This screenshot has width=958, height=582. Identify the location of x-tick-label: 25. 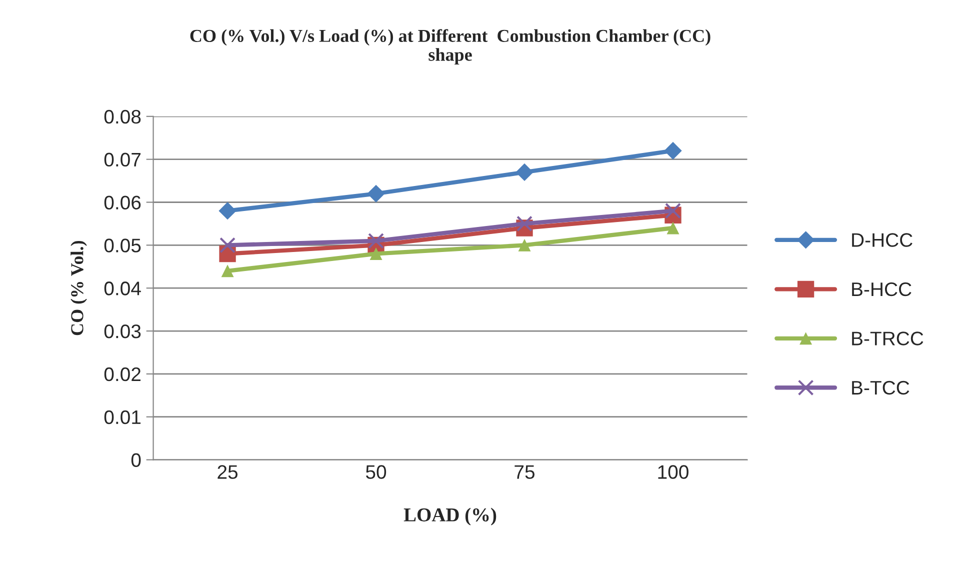
(228, 472).